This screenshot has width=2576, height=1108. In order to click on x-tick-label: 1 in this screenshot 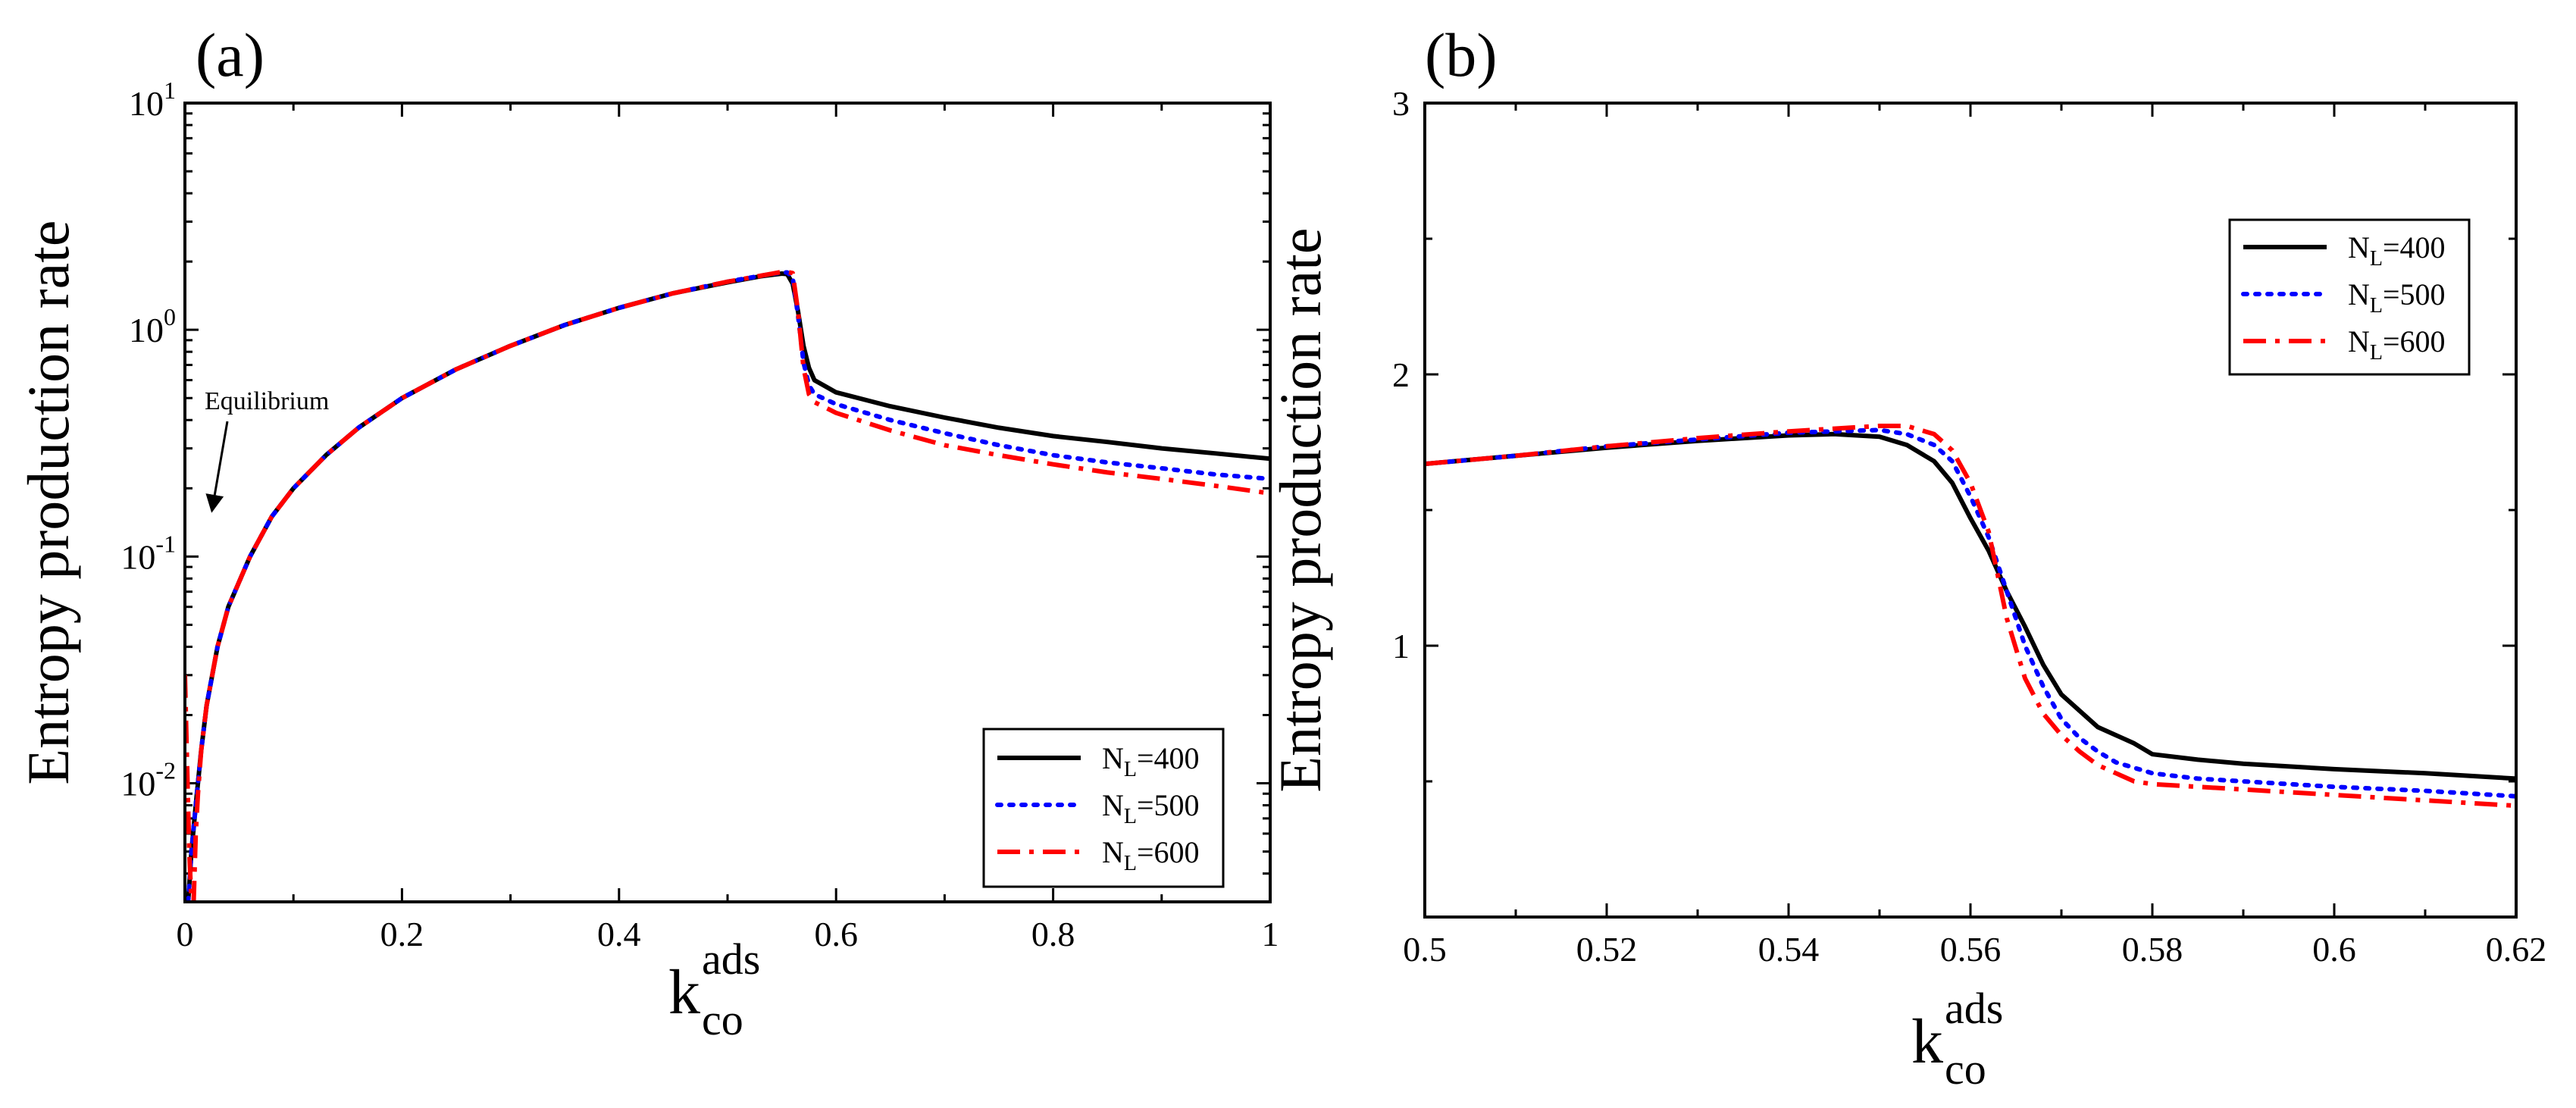, I will do `click(1270, 934)`.